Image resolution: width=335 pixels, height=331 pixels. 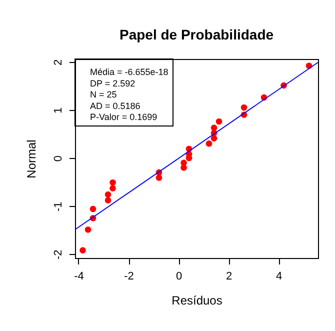 I want to click on x-tick-label: -4, so click(x=79, y=276).